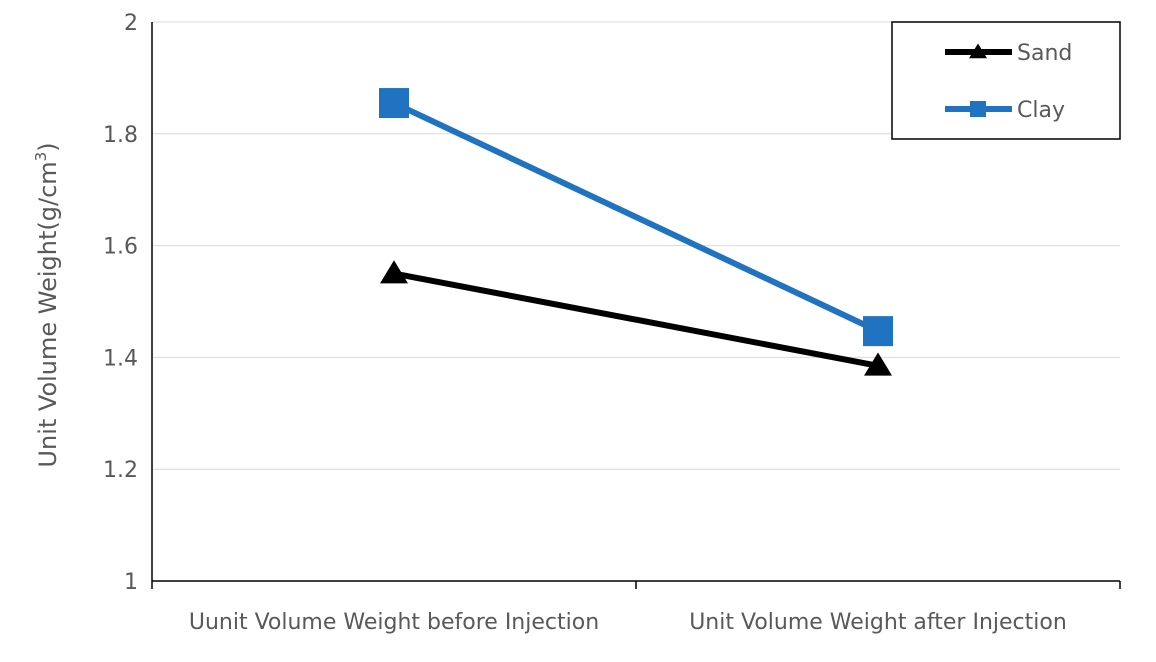 Image resolution: width=1156 pixels, height=662 pixels. I want to click on y-tick-label: 1, so click(131, 582).